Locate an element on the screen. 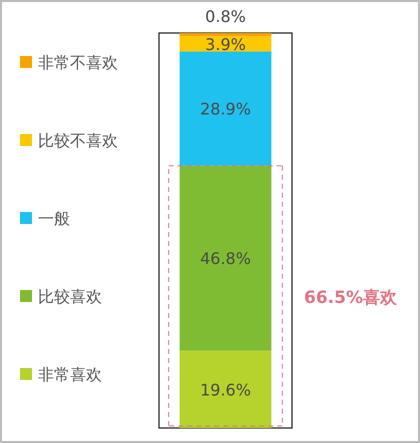 The width and height of the screenshot is (420, 443). data-label: 0.8% is located at coordinates (225, 16).